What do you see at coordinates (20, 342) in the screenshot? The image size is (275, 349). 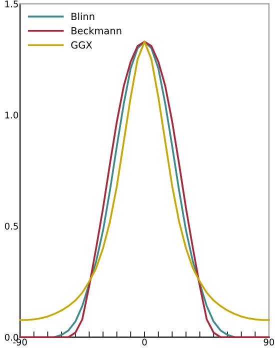 I see `x-tick-label: -90` at bounding box center [20, 342].